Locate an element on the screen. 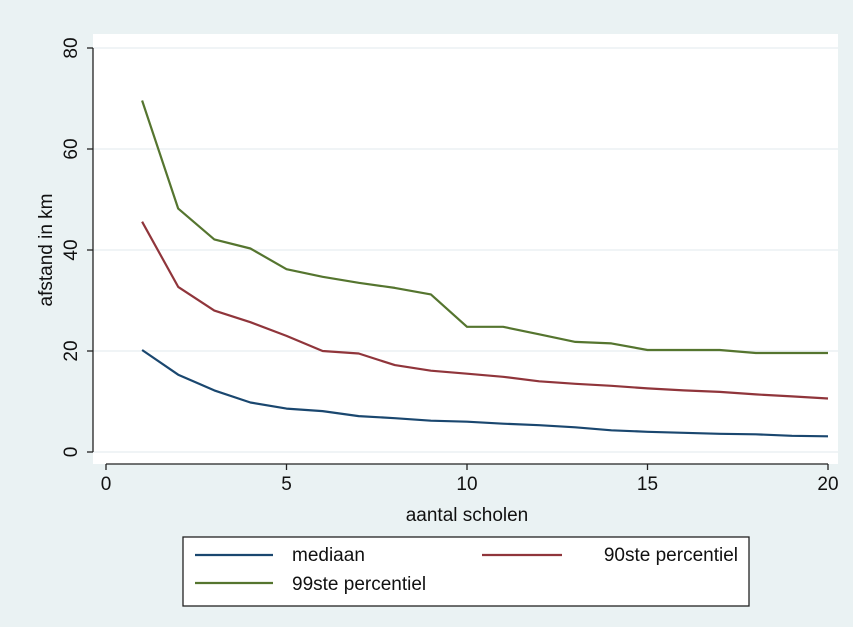 This screenshot has height=632, width=853. x-tick-label: 15 is located at coordinates (647, 484).